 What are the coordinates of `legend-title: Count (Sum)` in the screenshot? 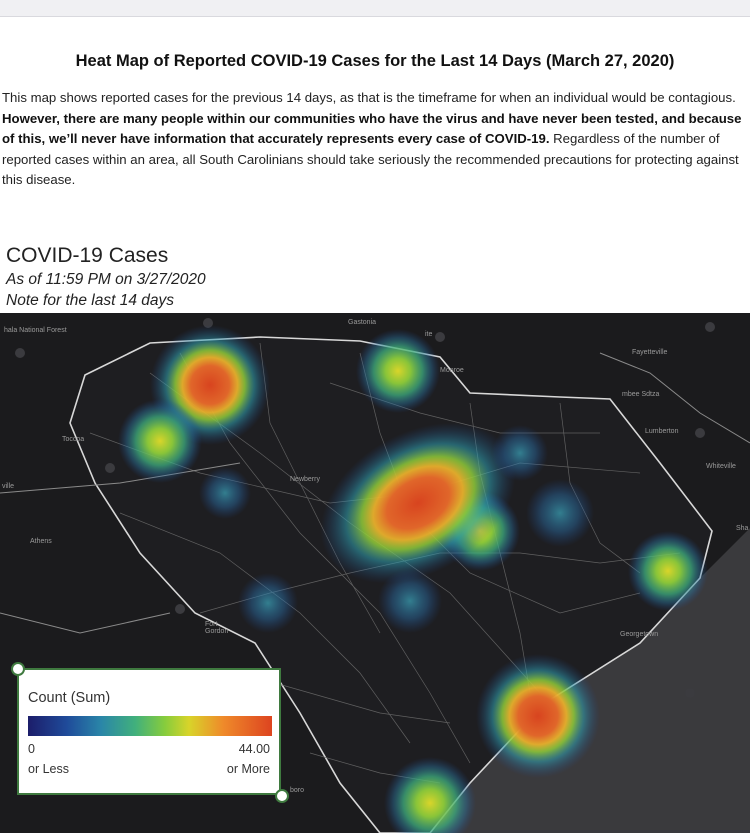 It's located at (69, 698).